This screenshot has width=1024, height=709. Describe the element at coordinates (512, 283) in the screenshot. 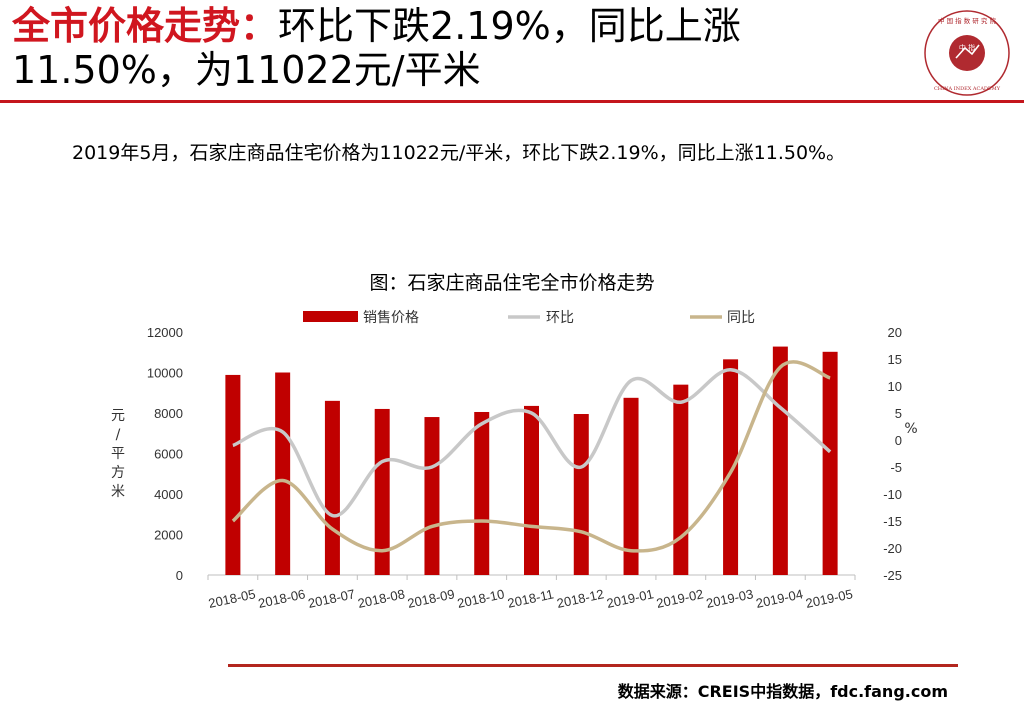

I see `chart-title: 图：石家庄商品住宅全市价格走势` at that location.